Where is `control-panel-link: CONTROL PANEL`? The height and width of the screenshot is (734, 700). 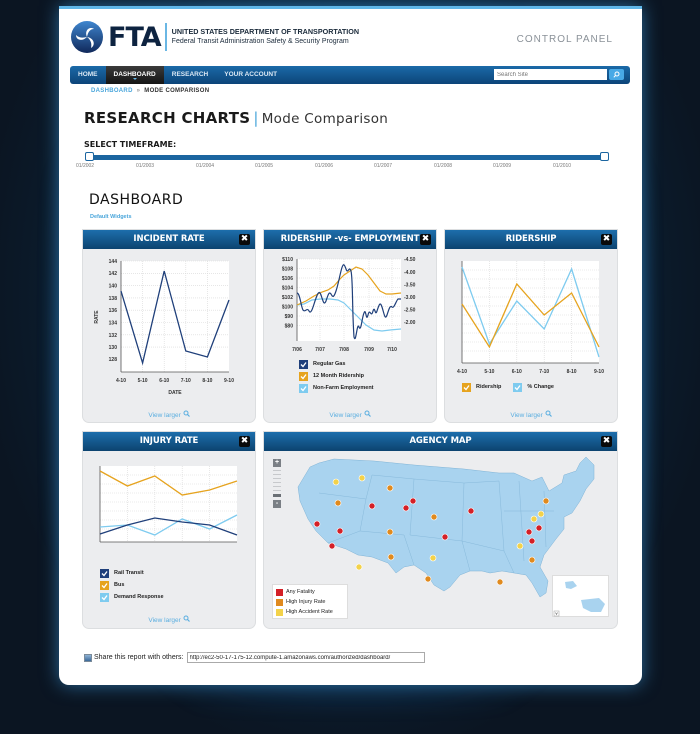 control-panel-link: CONTROL PANEL is located at coordinates (564, 39).